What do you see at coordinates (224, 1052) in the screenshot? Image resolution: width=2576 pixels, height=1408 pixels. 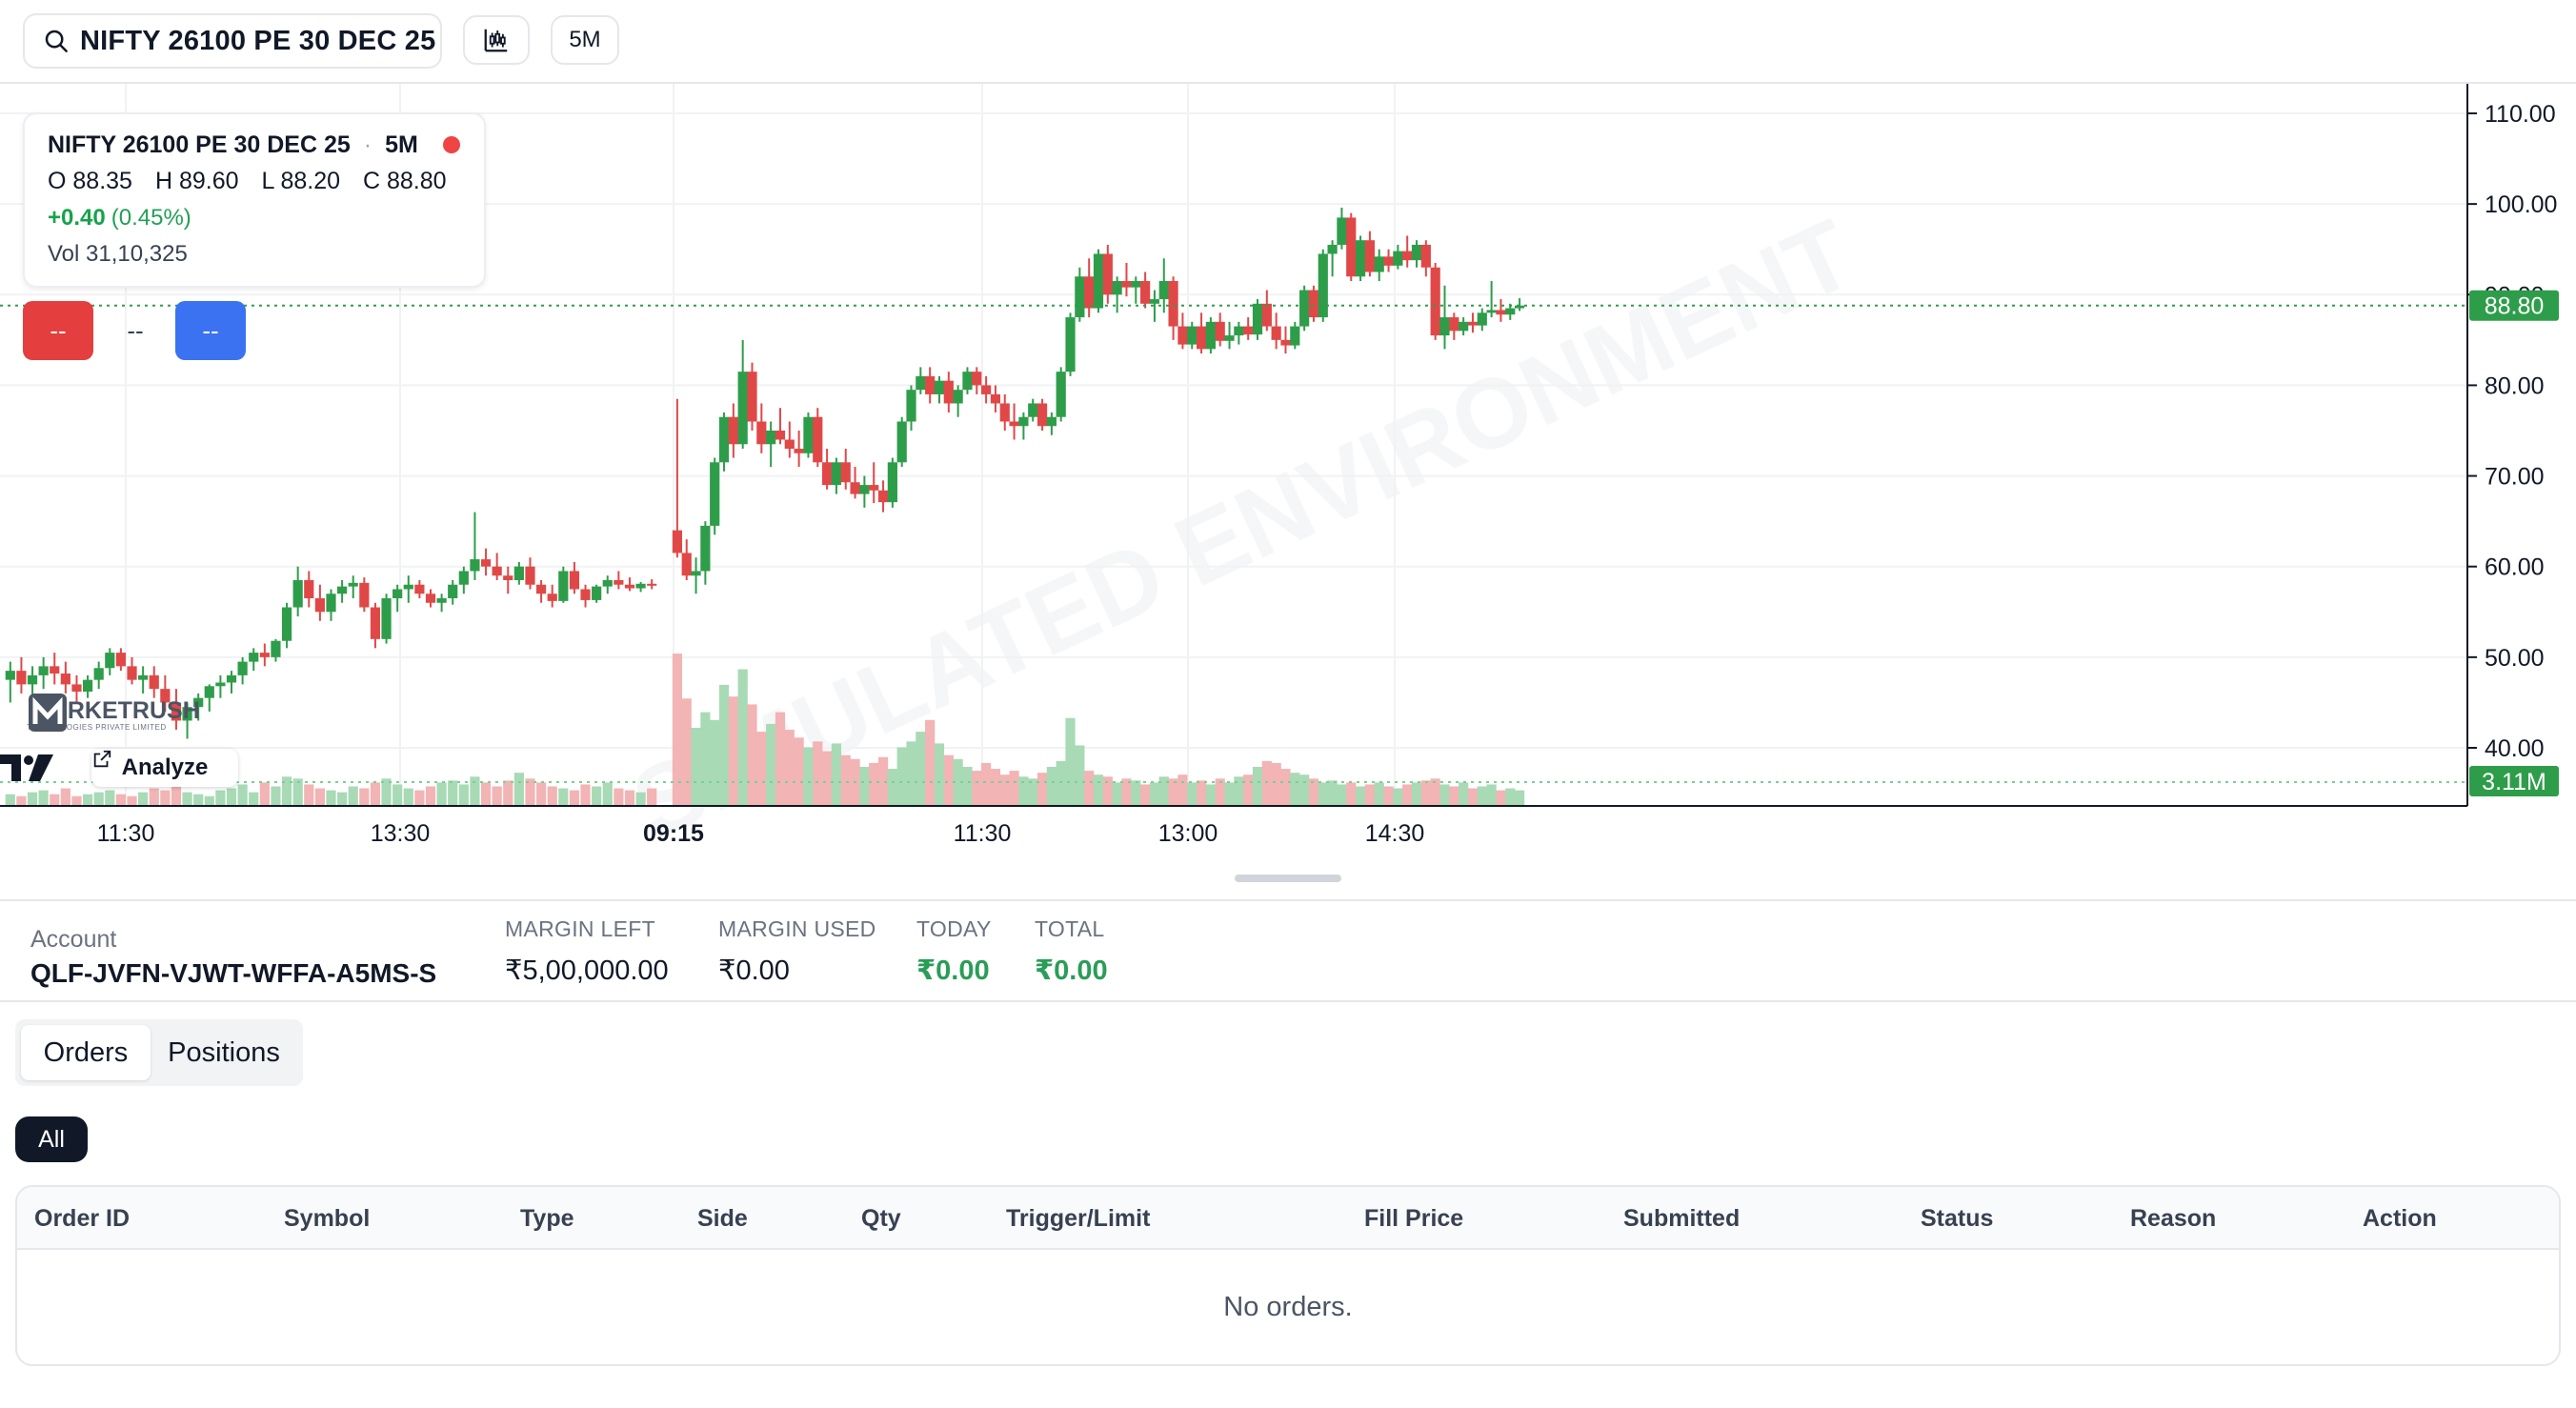 I see `tab-positions: Positions` at bounding box center [224, 1052].